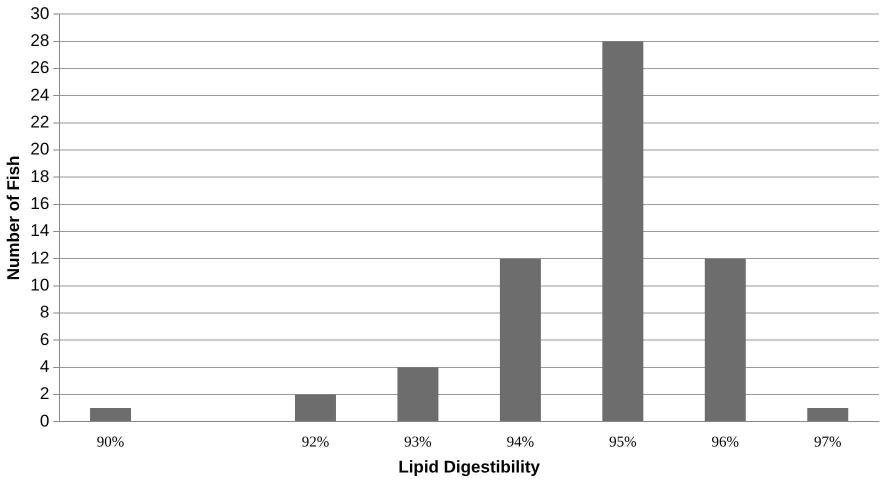 The height and width of the screenshot is (482, 881). What do you see at coordinates (45, 420) in the screenshot?
I see `y-tick-label: 0` at bounding box center [45, 420].